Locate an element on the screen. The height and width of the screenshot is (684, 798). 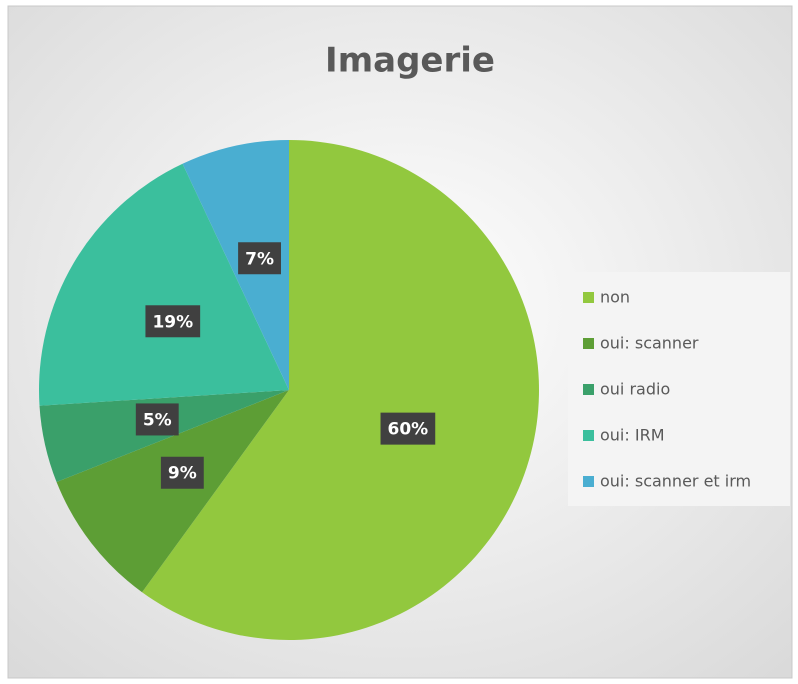
data-label: 5% is located at coordinates (157, 420).